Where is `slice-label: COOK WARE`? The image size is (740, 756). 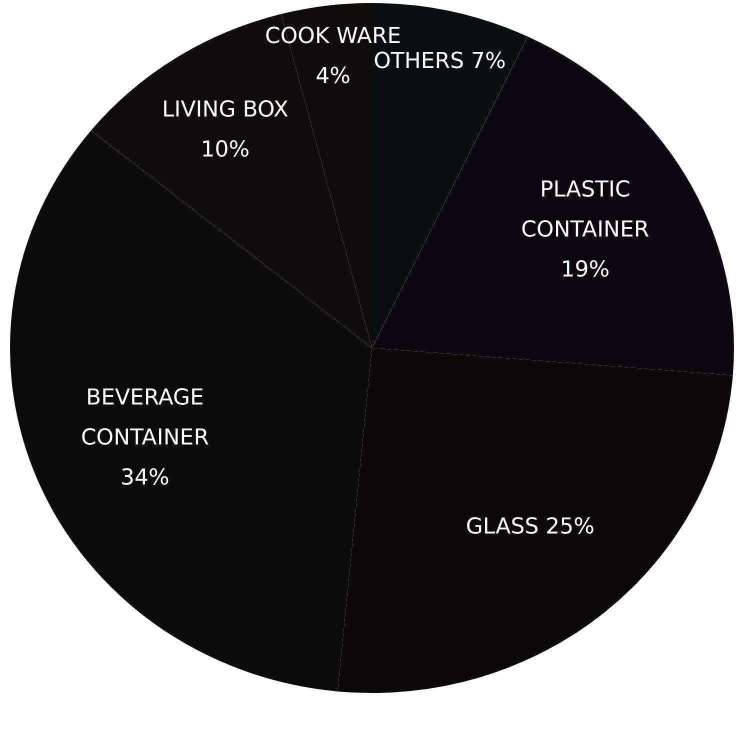
slice-label: COOK WARE is located at coordinates (333, 37).